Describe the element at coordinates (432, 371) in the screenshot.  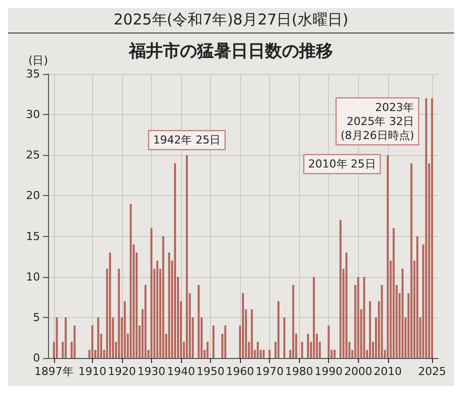
I see `x-tick-label: 2025` at that location.